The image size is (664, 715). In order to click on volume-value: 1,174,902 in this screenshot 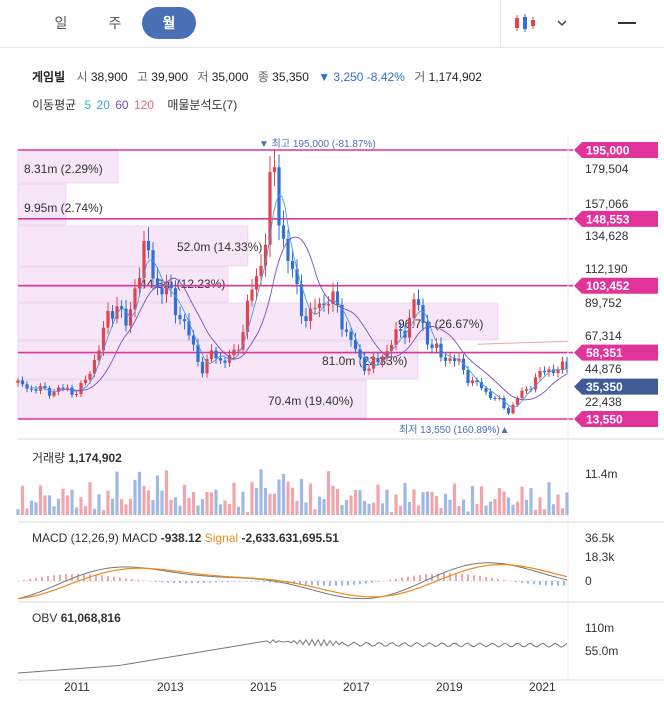, I will do `click(455, 77)`.